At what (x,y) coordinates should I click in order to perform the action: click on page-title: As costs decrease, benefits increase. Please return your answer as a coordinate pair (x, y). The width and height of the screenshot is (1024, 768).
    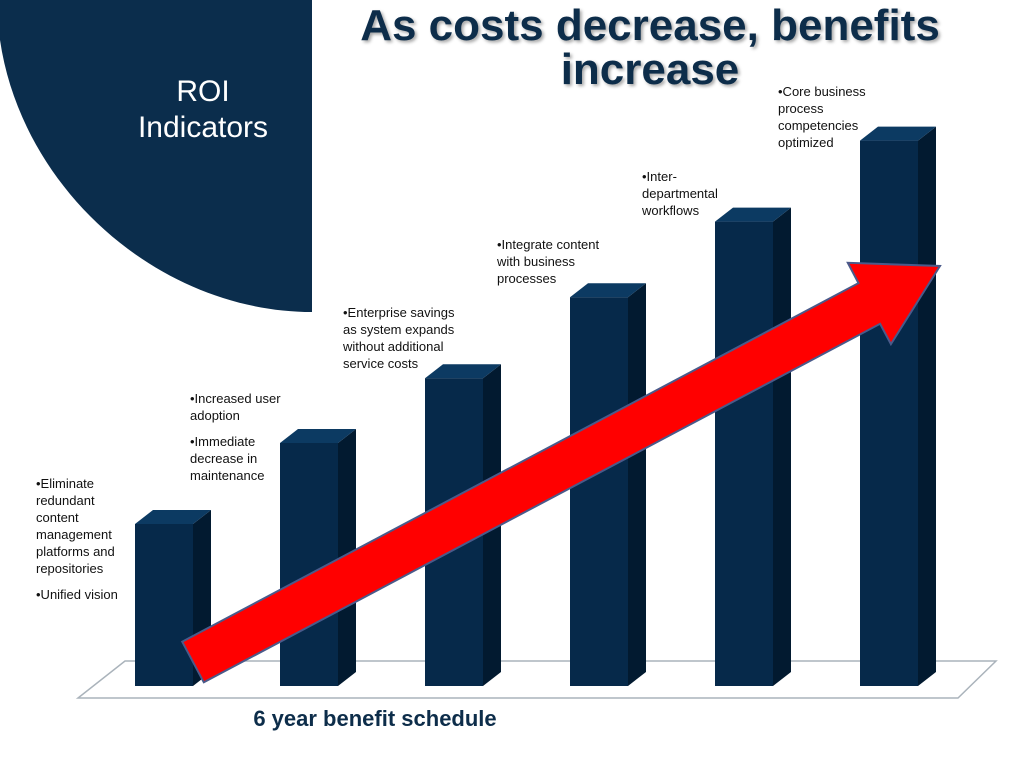
    Looking at the image, I should click on (650, 47).